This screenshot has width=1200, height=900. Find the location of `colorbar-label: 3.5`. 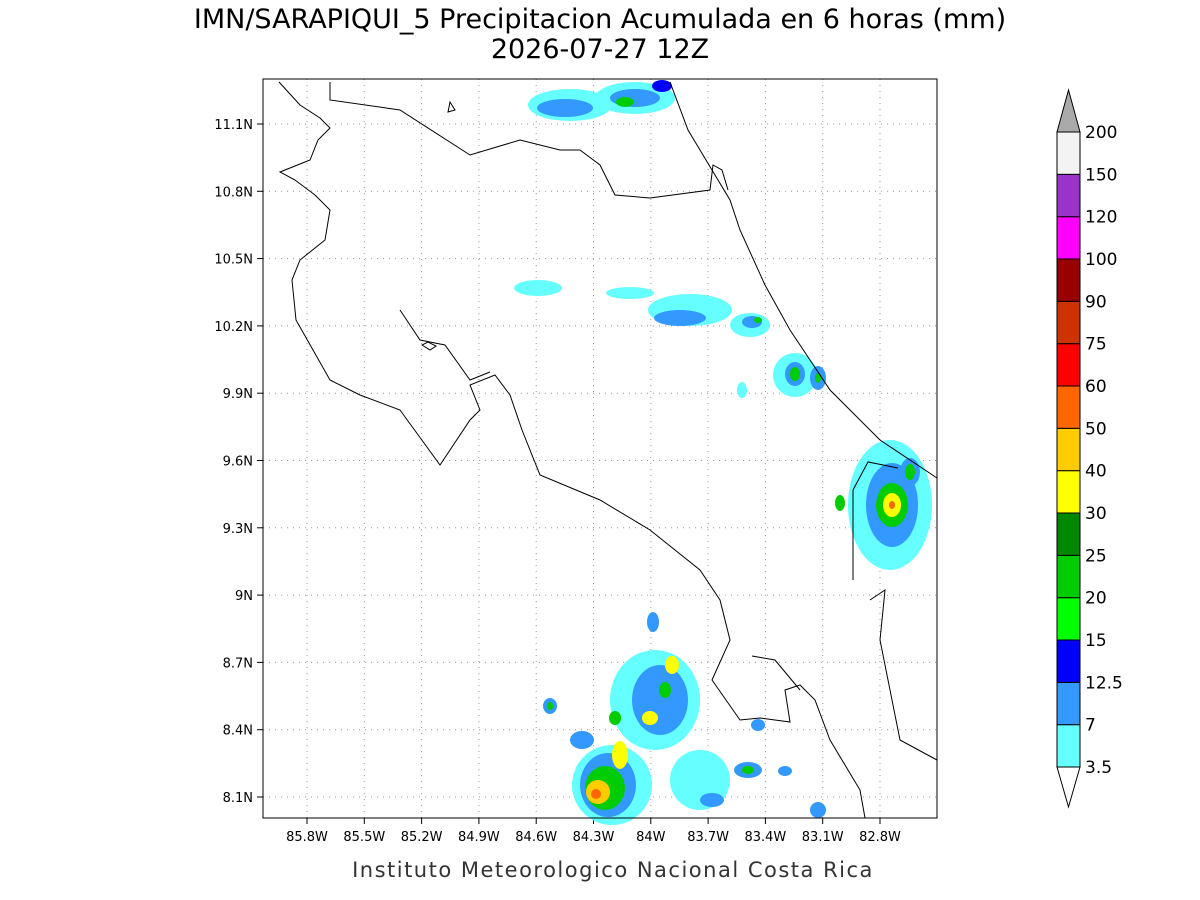

colorbar-label: 3.5 is located at coordinates (1098, 768).